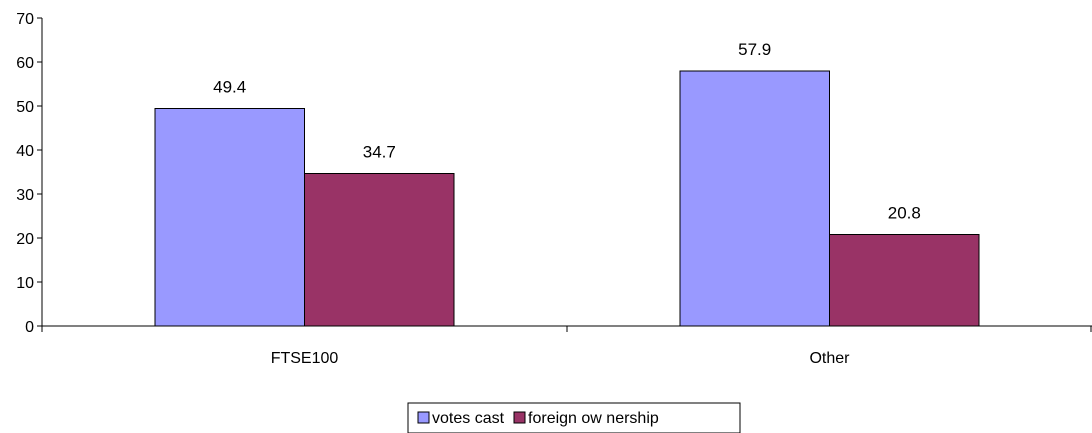  I want to click on data-label: 34.7, so click(379, 151).